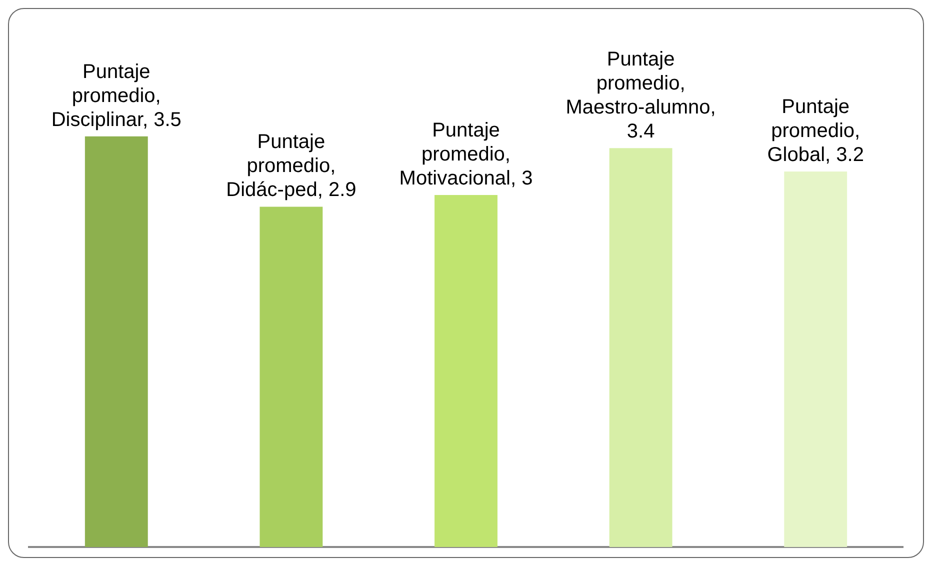 The image size is (932, 565). Describe the element at coordinates (641, 95) in the screenshot. I see `data-label: Puntaje promedio, Maestro-alumno, 3.4` at that location.